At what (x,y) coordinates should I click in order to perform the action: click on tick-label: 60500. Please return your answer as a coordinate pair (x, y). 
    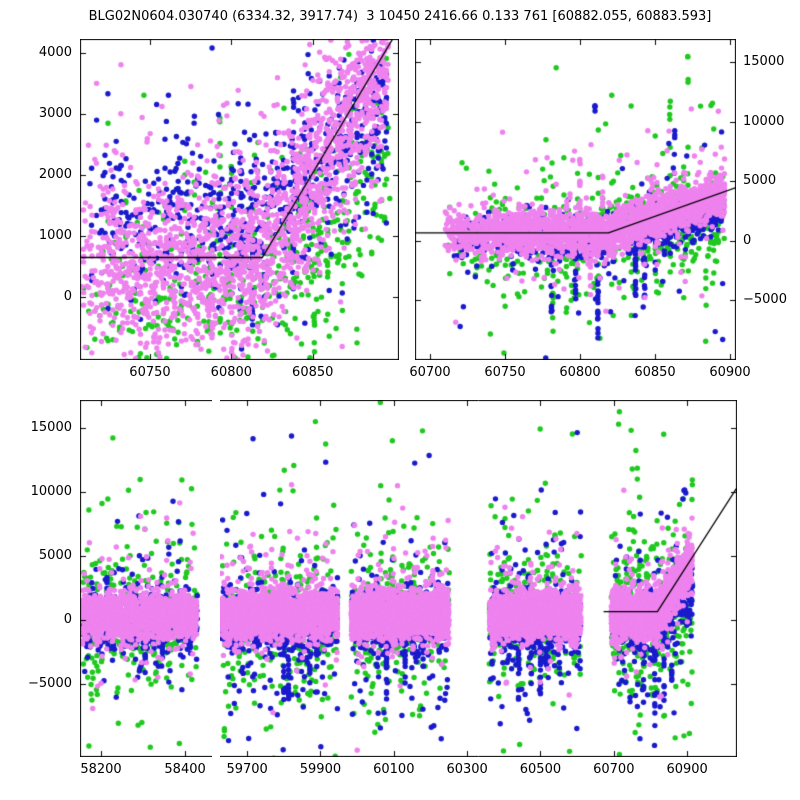
    Looking at the image, I should click on (540, 769).